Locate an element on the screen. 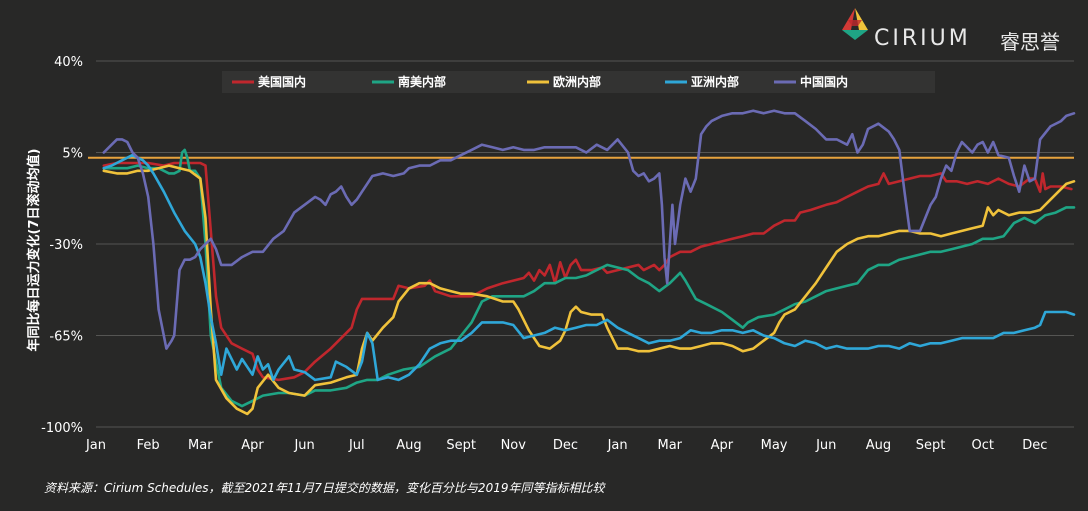 The width and height of the screenshot is (1088, 511). y-tick-label: 40% is located at coordinates (68, 62).